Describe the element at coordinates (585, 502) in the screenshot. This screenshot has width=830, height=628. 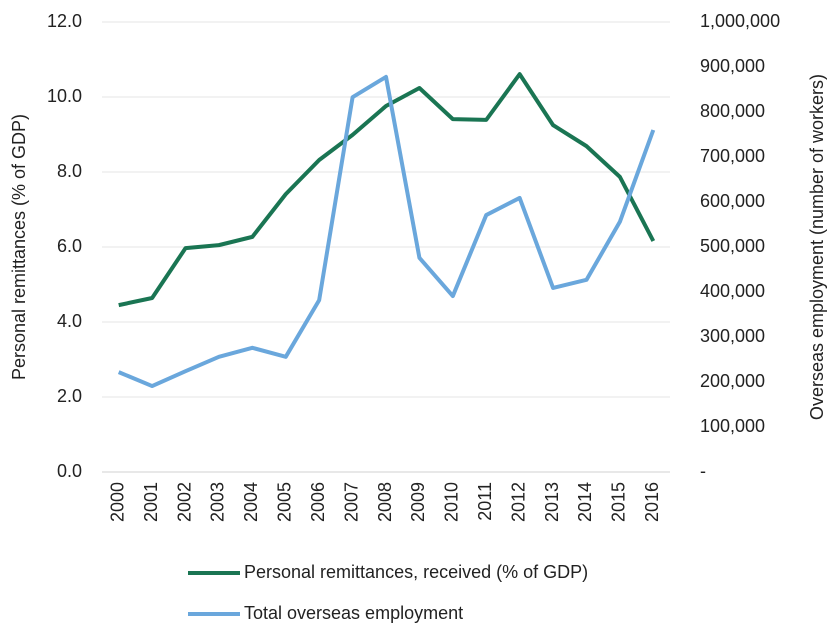
I see `x-tick-label: 2014` at that location.